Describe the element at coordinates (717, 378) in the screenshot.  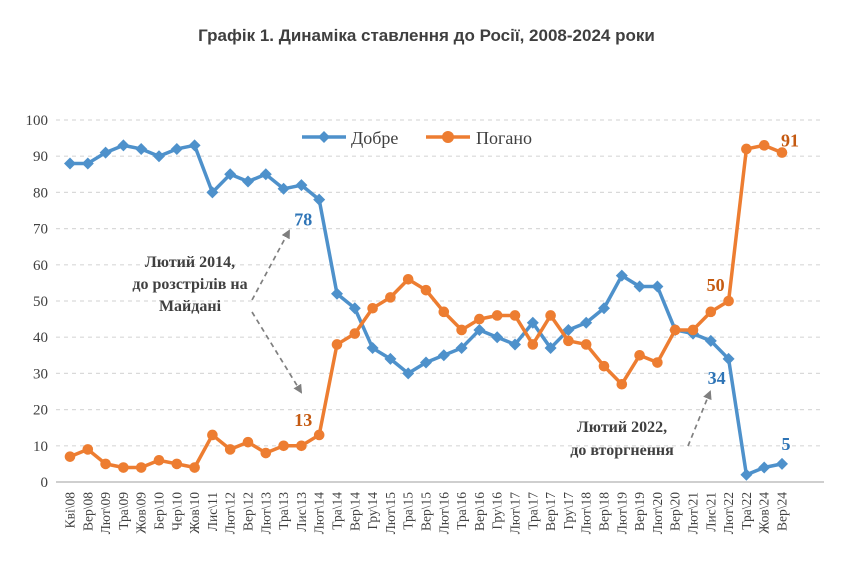
I see `point-value-label: 34` at that location.